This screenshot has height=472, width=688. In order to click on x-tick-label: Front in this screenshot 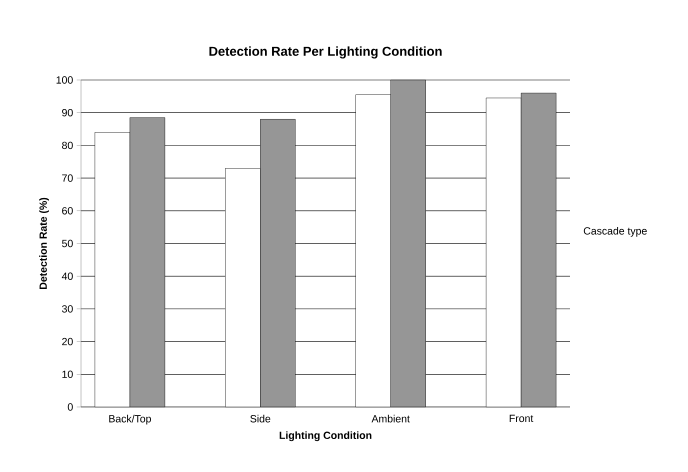, I will do `click(522, 418)`.